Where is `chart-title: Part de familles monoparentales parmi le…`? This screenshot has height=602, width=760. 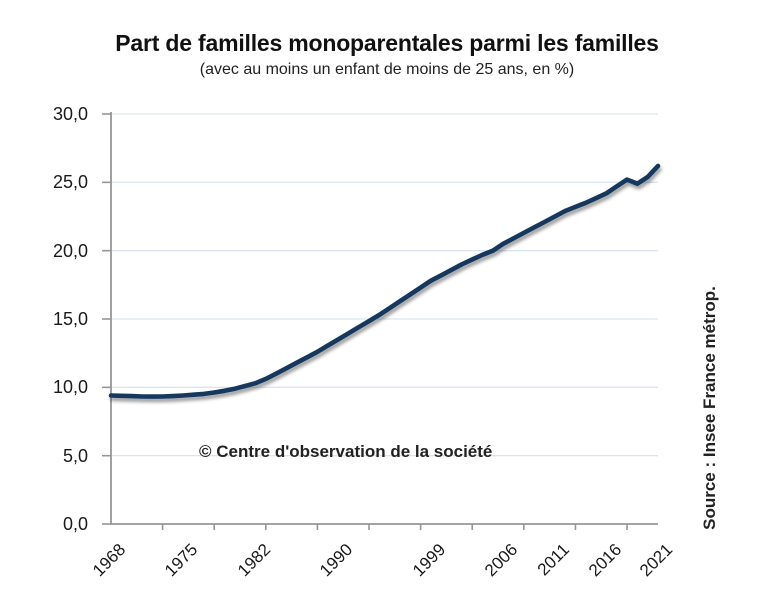 chart-title: Part de familles monoparentales parmi le… is located at coordinates (387, 43).